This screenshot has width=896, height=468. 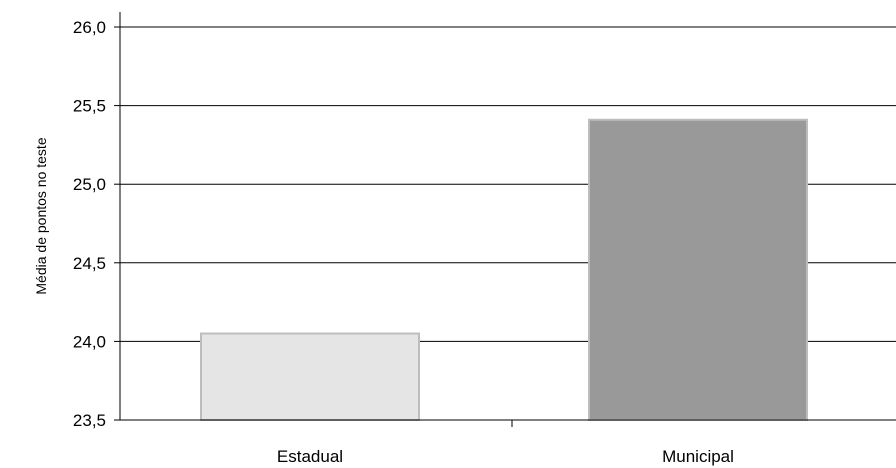 I want to click on y-tick-label: 26,0, so click(x=89, y=27).